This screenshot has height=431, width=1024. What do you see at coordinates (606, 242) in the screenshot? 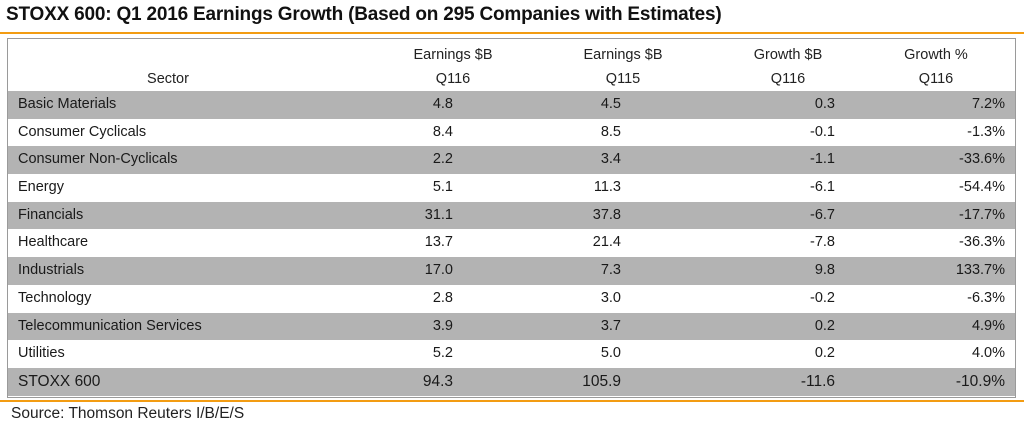
I see `earnings-q115-cell: 21.4` at bounding box center [606, 242].